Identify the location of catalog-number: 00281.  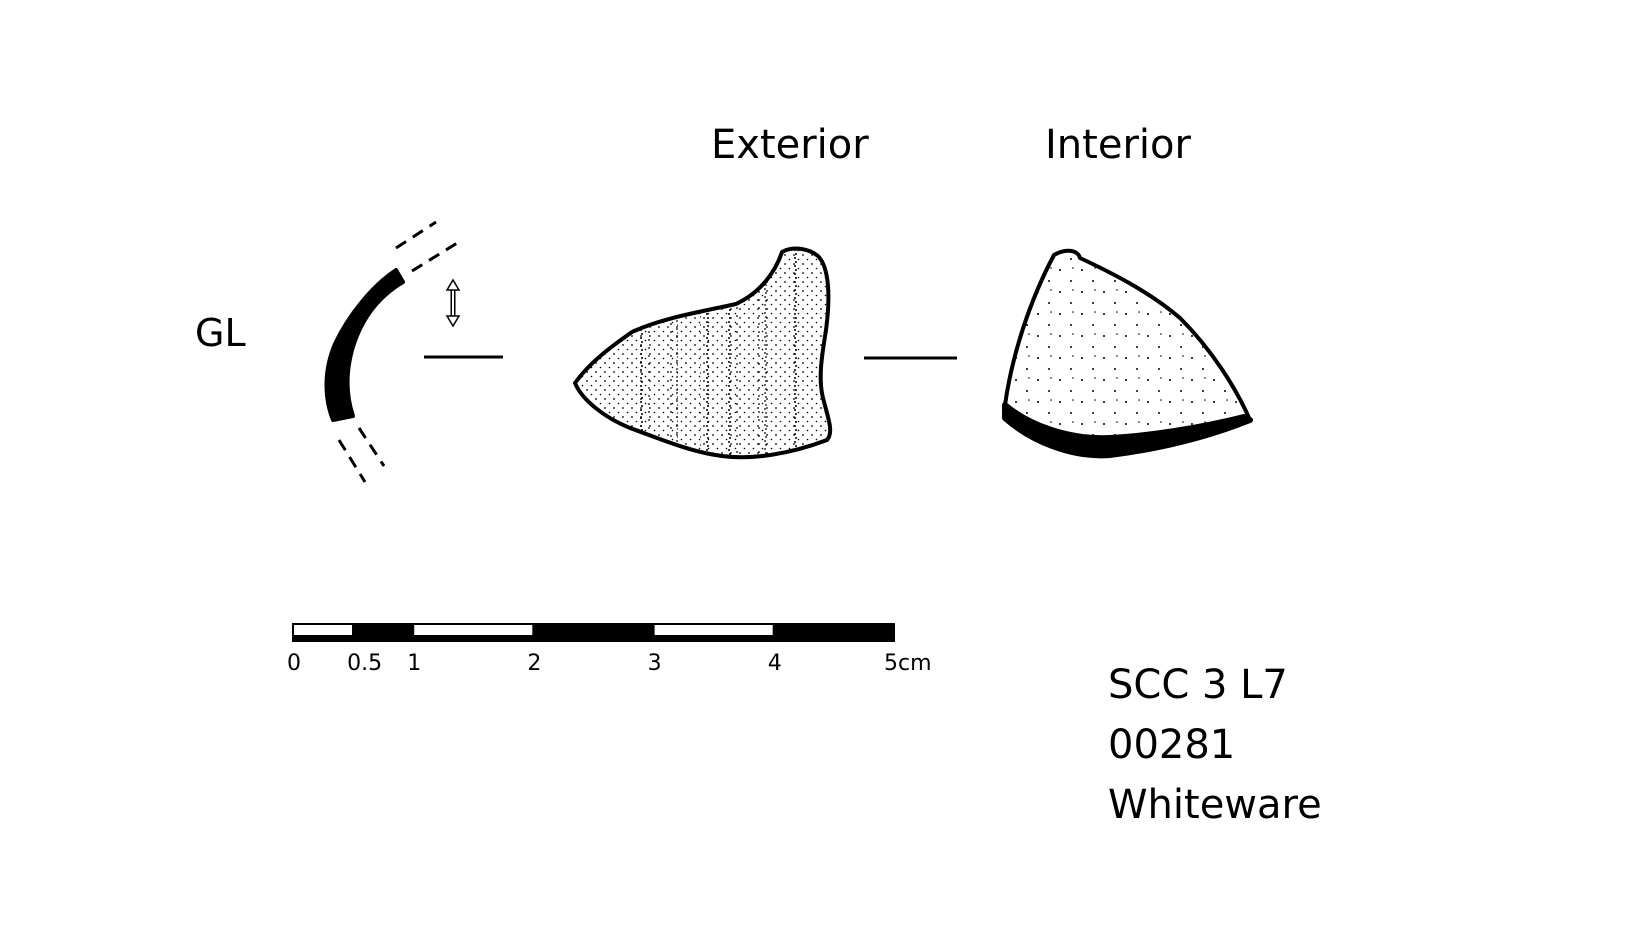
(1172, 745).